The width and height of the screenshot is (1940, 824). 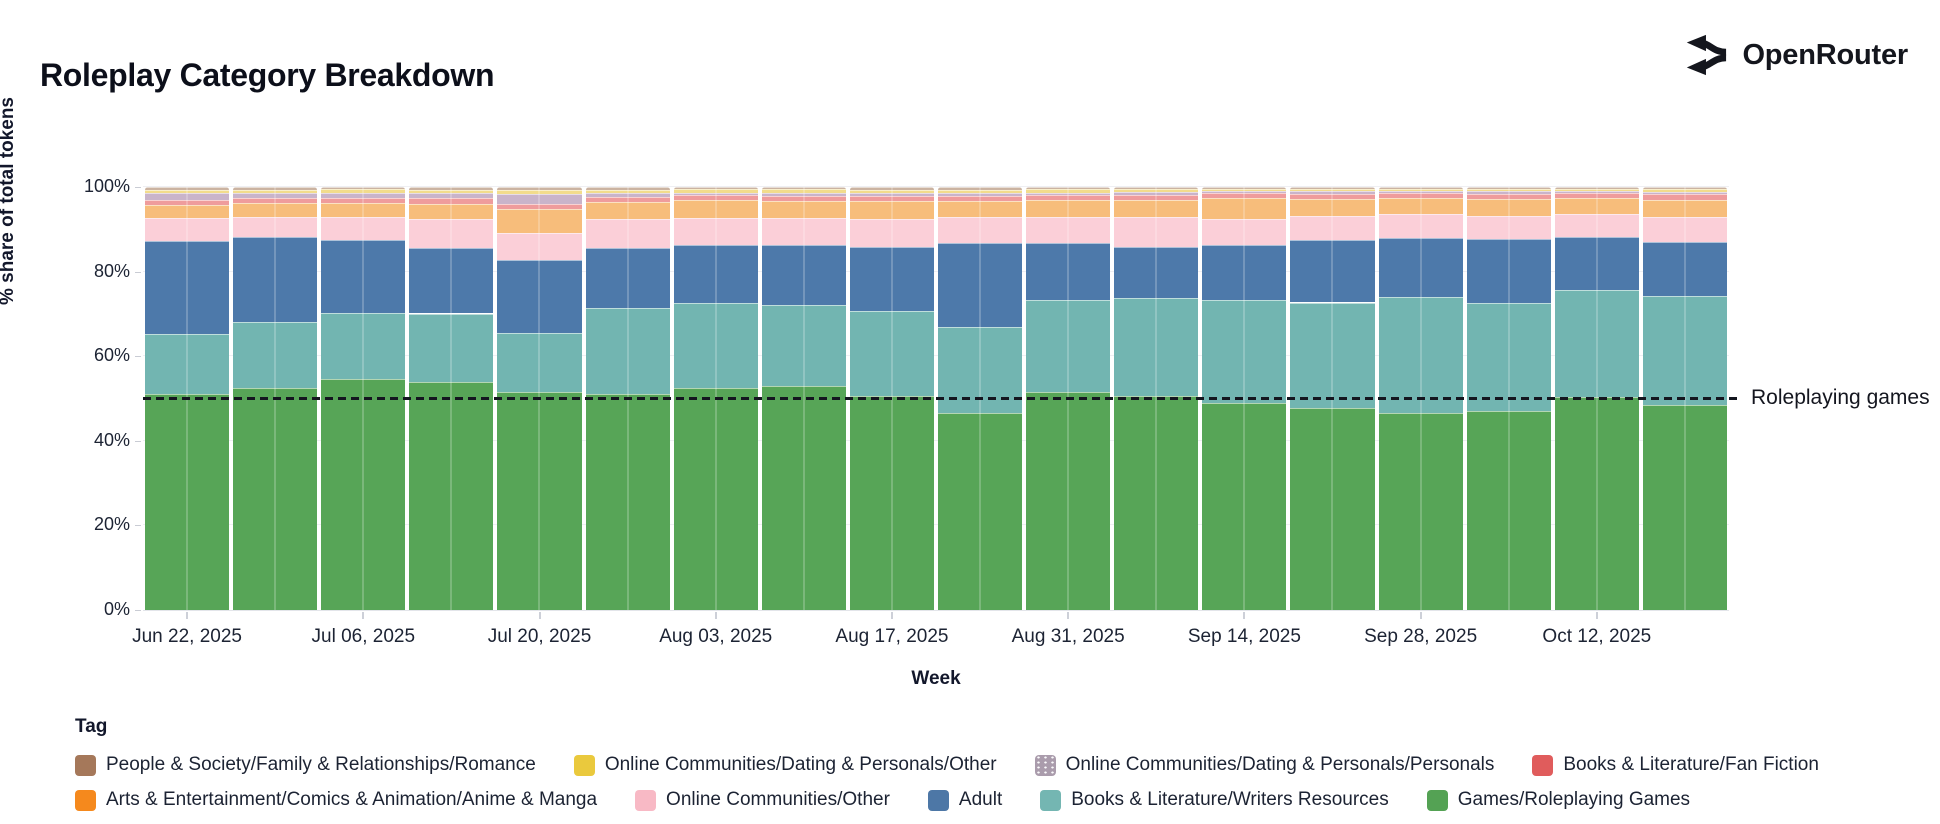 I want to click on legend-item-adult: Adult, so click(x=964, y=800).